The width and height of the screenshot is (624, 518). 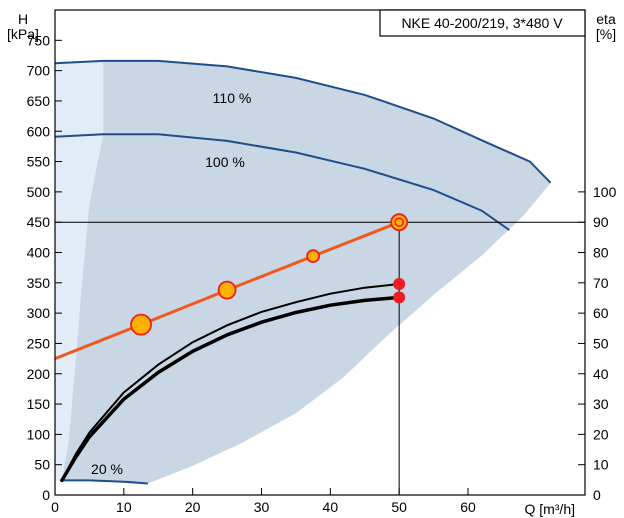 I want to click on left-tick-label: 400, so click(x=39, y=253).